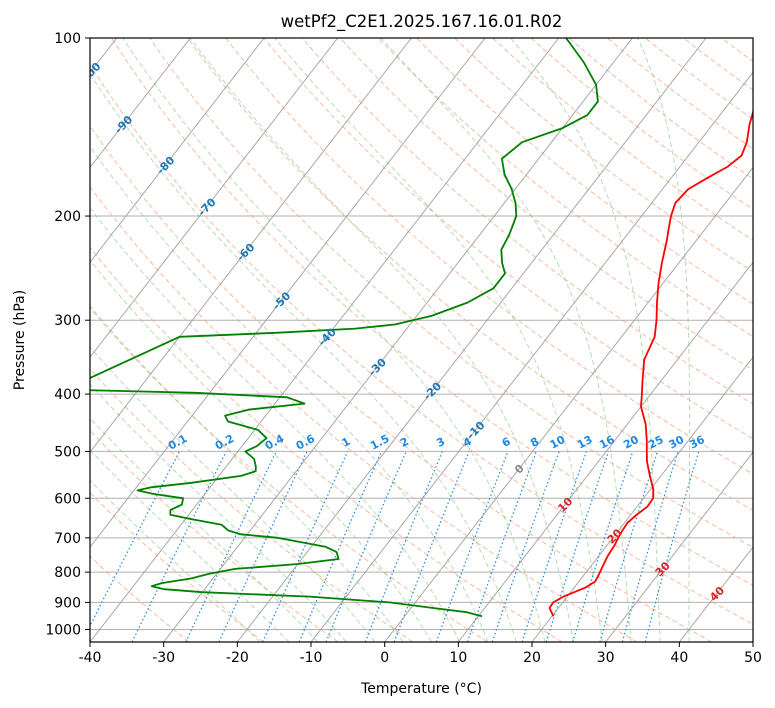 Image resolution: width=775 pixels, height=708 pixels. Describe the element at coordinates (384, 658) in the screenshot. I see `x-tick-label: 0` at that location.